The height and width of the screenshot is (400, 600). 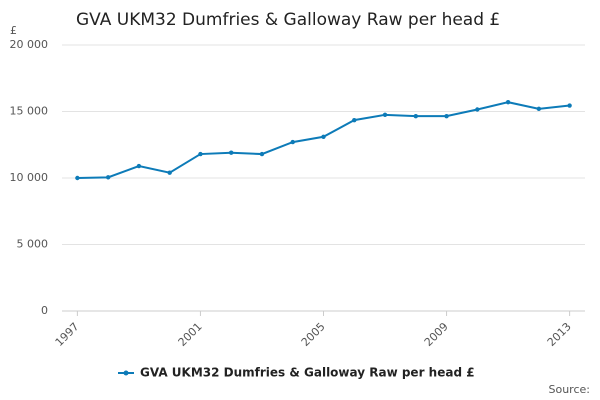 I want to click on y-tick-label: 5 000, so click(x=33, y=244).